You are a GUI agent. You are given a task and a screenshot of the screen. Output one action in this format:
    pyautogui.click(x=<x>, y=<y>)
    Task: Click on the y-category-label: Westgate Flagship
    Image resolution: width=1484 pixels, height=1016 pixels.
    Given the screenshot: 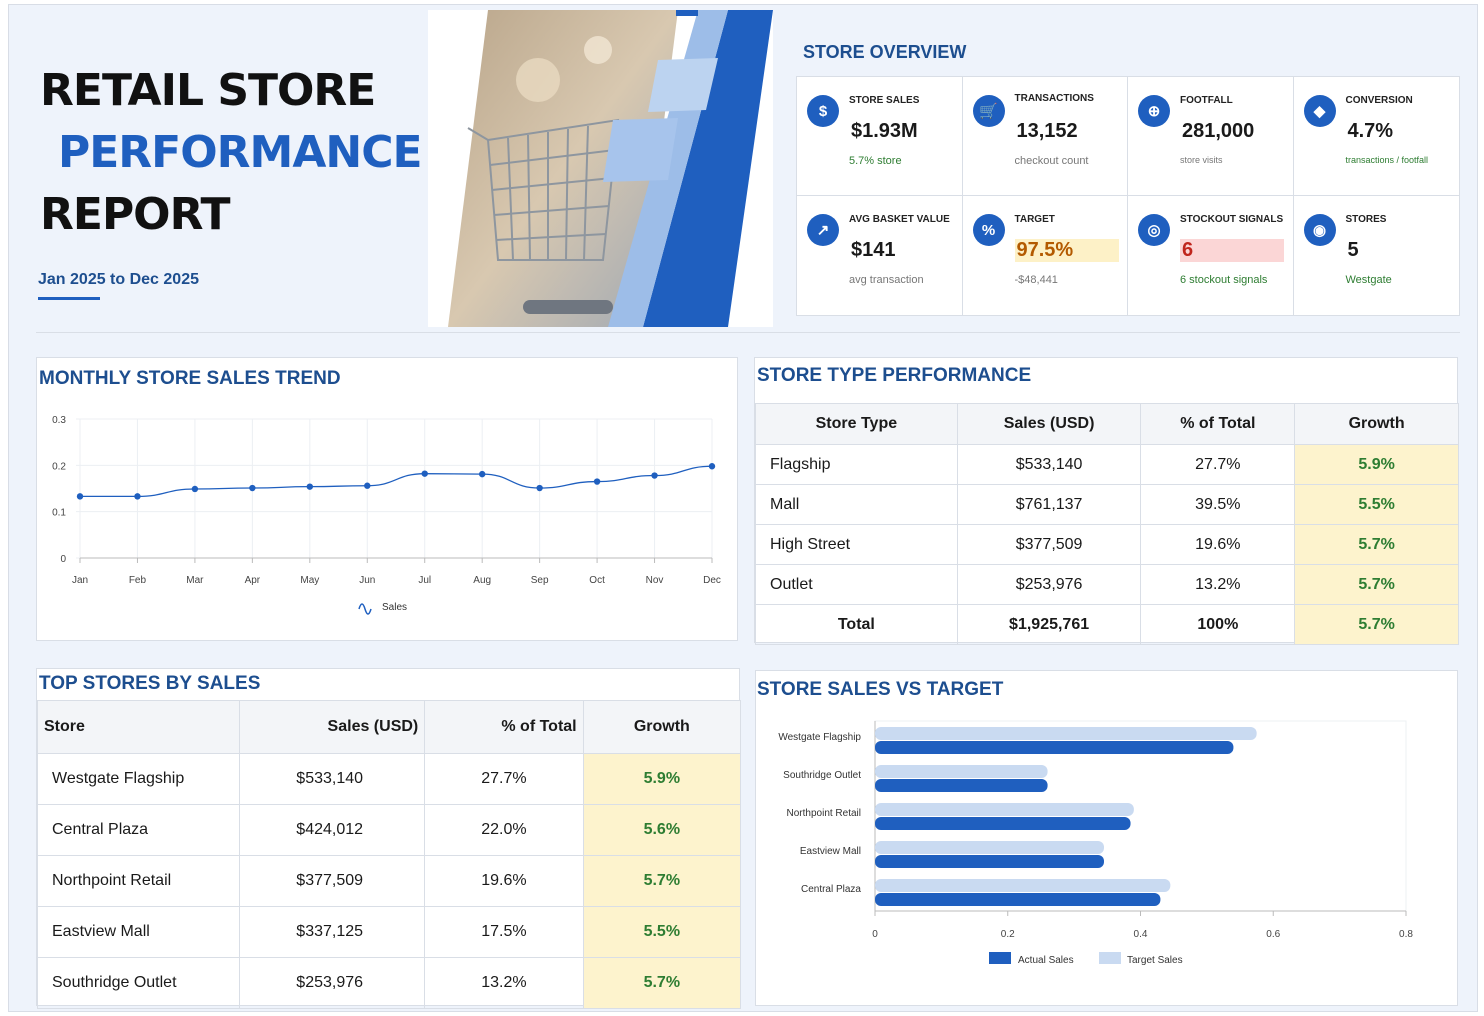 What is the action you would take?
    pyautogui.click(x=819, y=737)
    